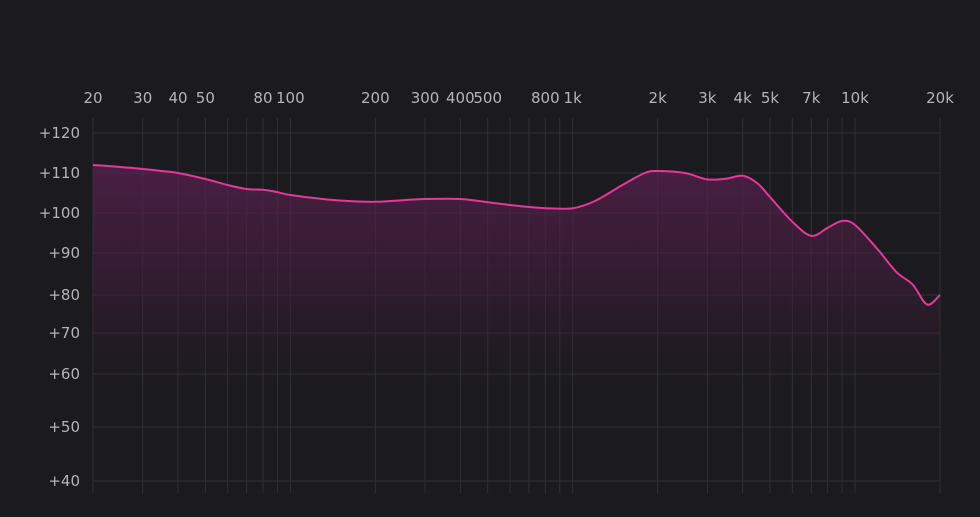 The width and height of the screenshot is (980, 517). What do you see at coordinates (142, 98) in the screenshot?
I see `x-tick-label: 30` at bounding box center [142, 98].